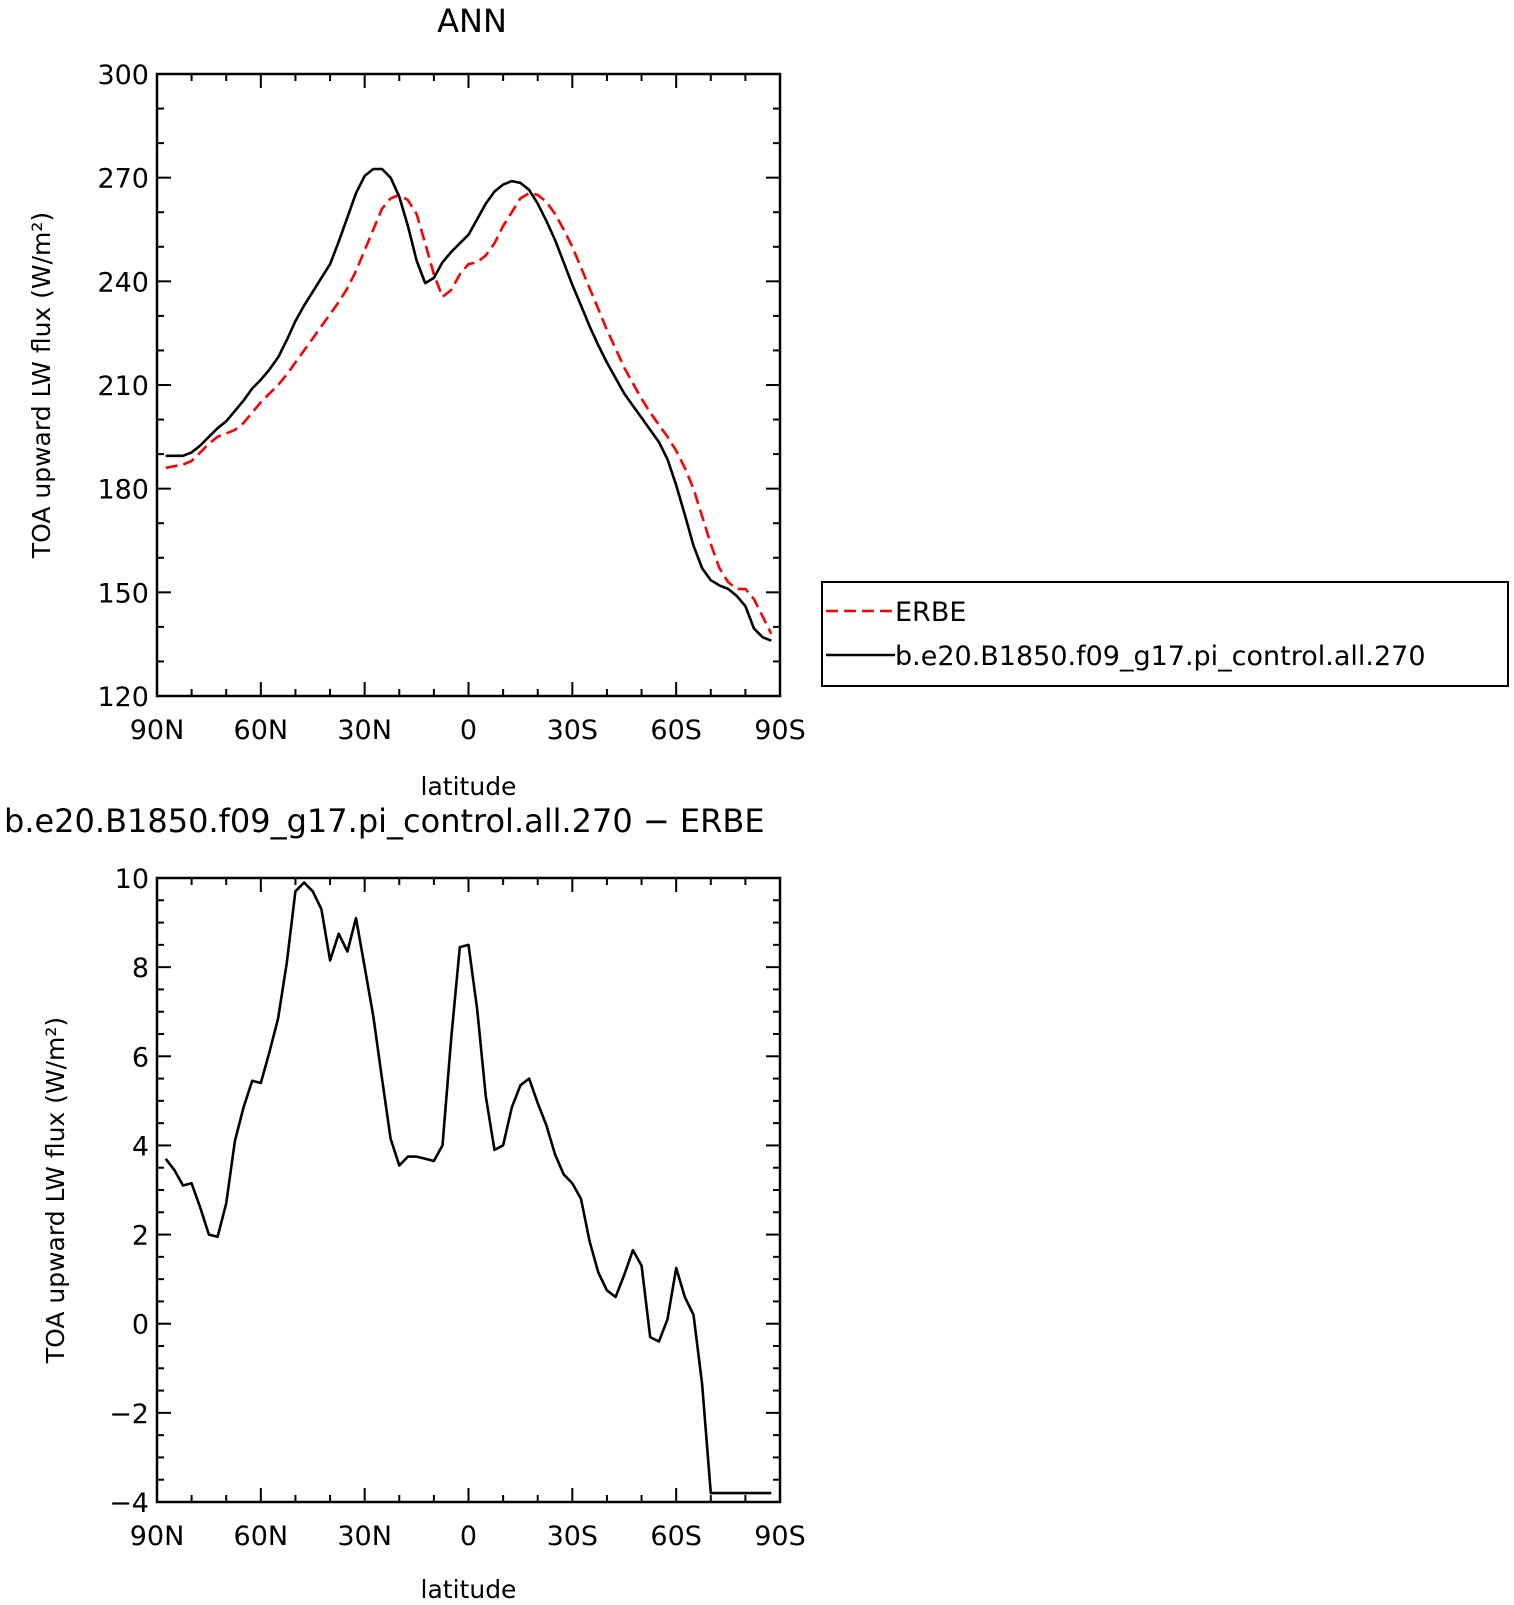 The height and width of the screenshot is (1605, 1514). I want to click on y-tick-label: 240, so click(123, 282).